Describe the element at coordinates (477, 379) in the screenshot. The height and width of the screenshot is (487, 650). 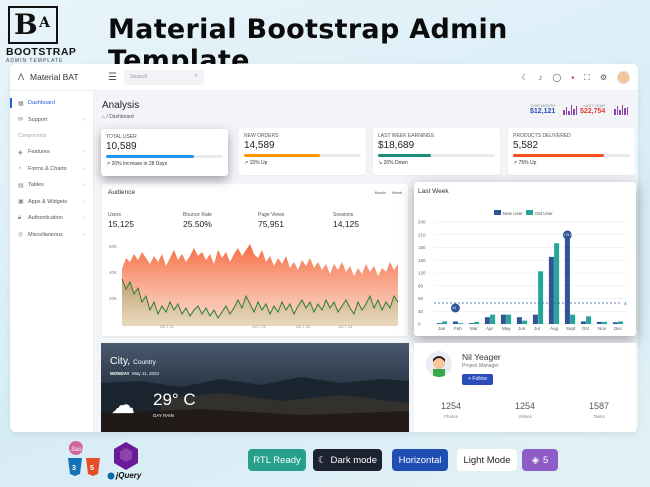
I see `follow-button: + Follow` at that location.